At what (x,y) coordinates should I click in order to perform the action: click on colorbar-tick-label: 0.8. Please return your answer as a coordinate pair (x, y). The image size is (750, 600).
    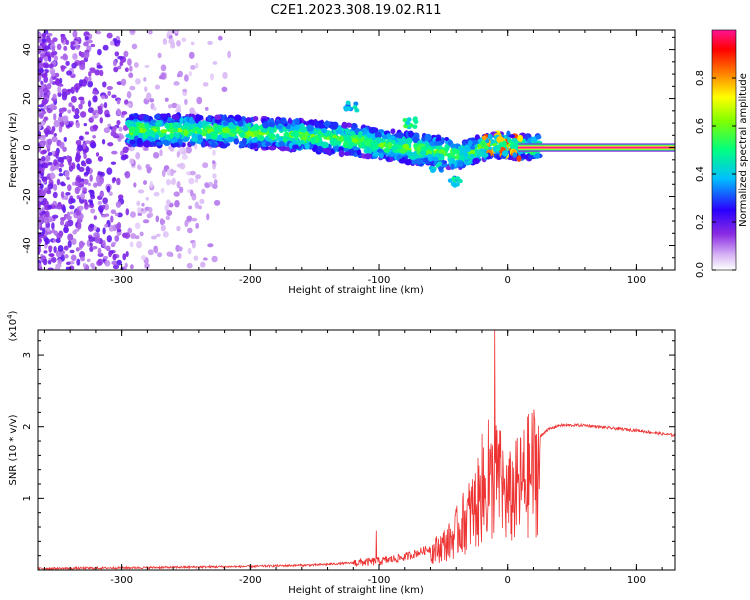
    Looking at the image, I should click on (700, 78).